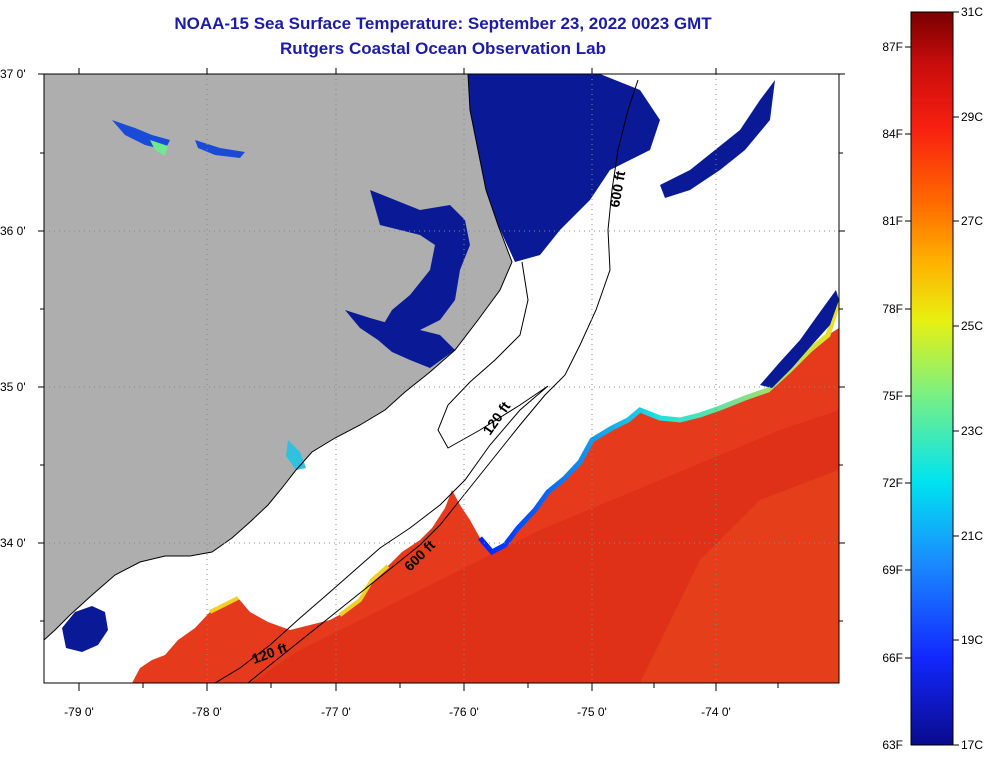  What do you see at coordinates (400, 339) in the screenshot?
I see `cold-water-sounds-south` at bounding box center [400, 339].